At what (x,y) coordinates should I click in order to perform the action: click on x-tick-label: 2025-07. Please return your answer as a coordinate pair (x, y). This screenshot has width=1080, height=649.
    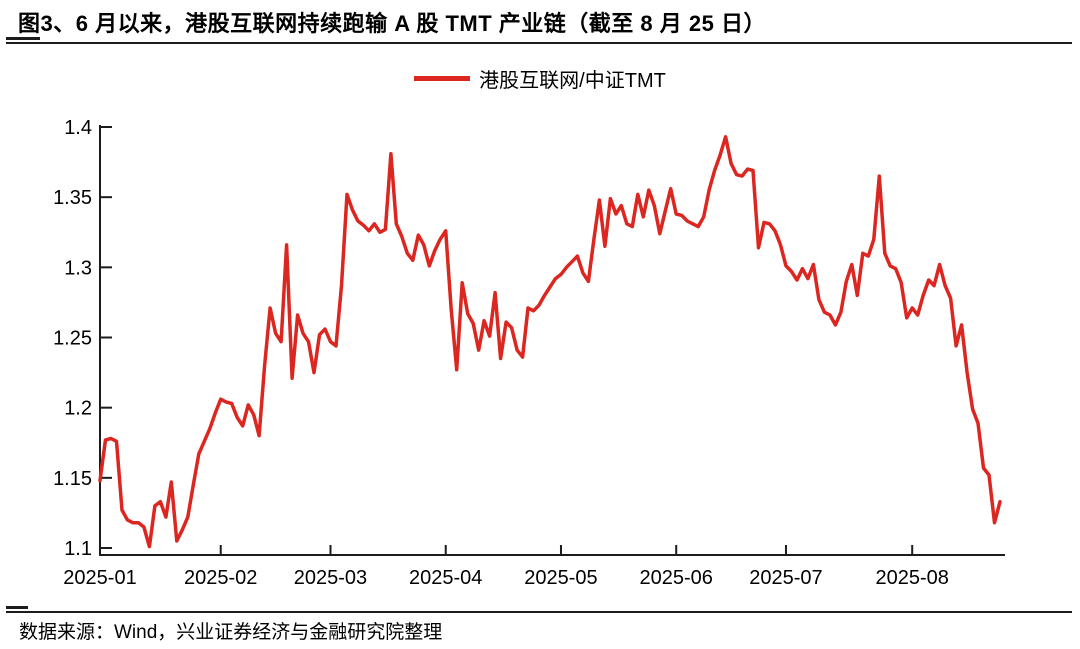
    Looking at the image, I should click on (785, 578).